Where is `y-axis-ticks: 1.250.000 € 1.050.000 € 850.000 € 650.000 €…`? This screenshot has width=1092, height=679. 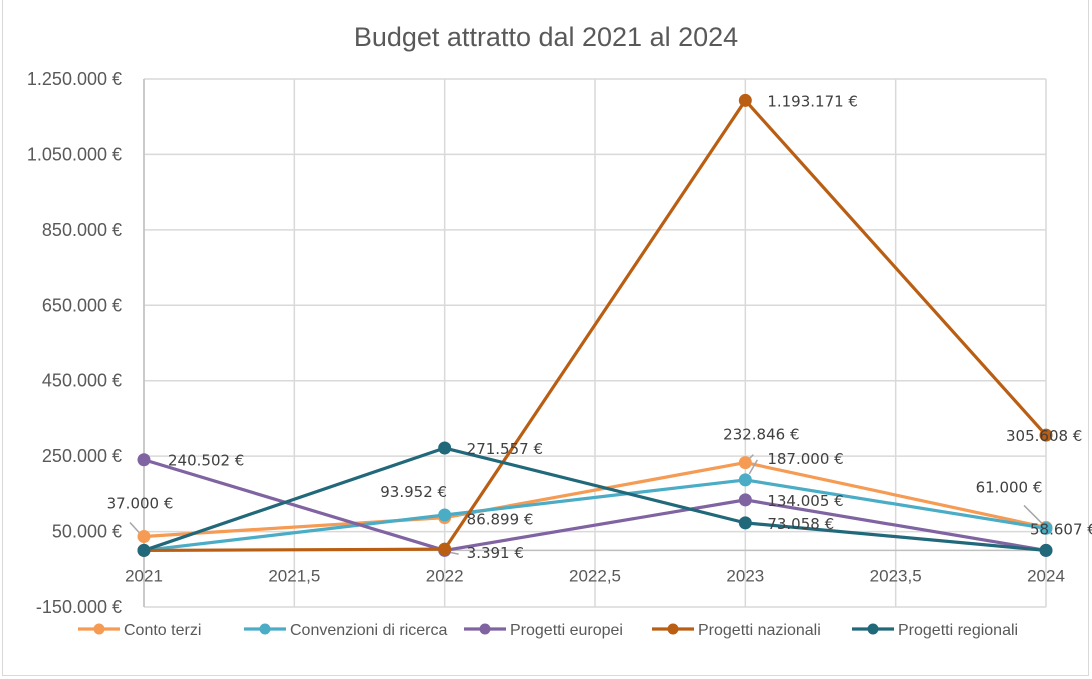 y-axis-ticks: 1.250.000 € 1.050.000 € 850.000 € 650.000 €… is located at coordinates (74, 343).